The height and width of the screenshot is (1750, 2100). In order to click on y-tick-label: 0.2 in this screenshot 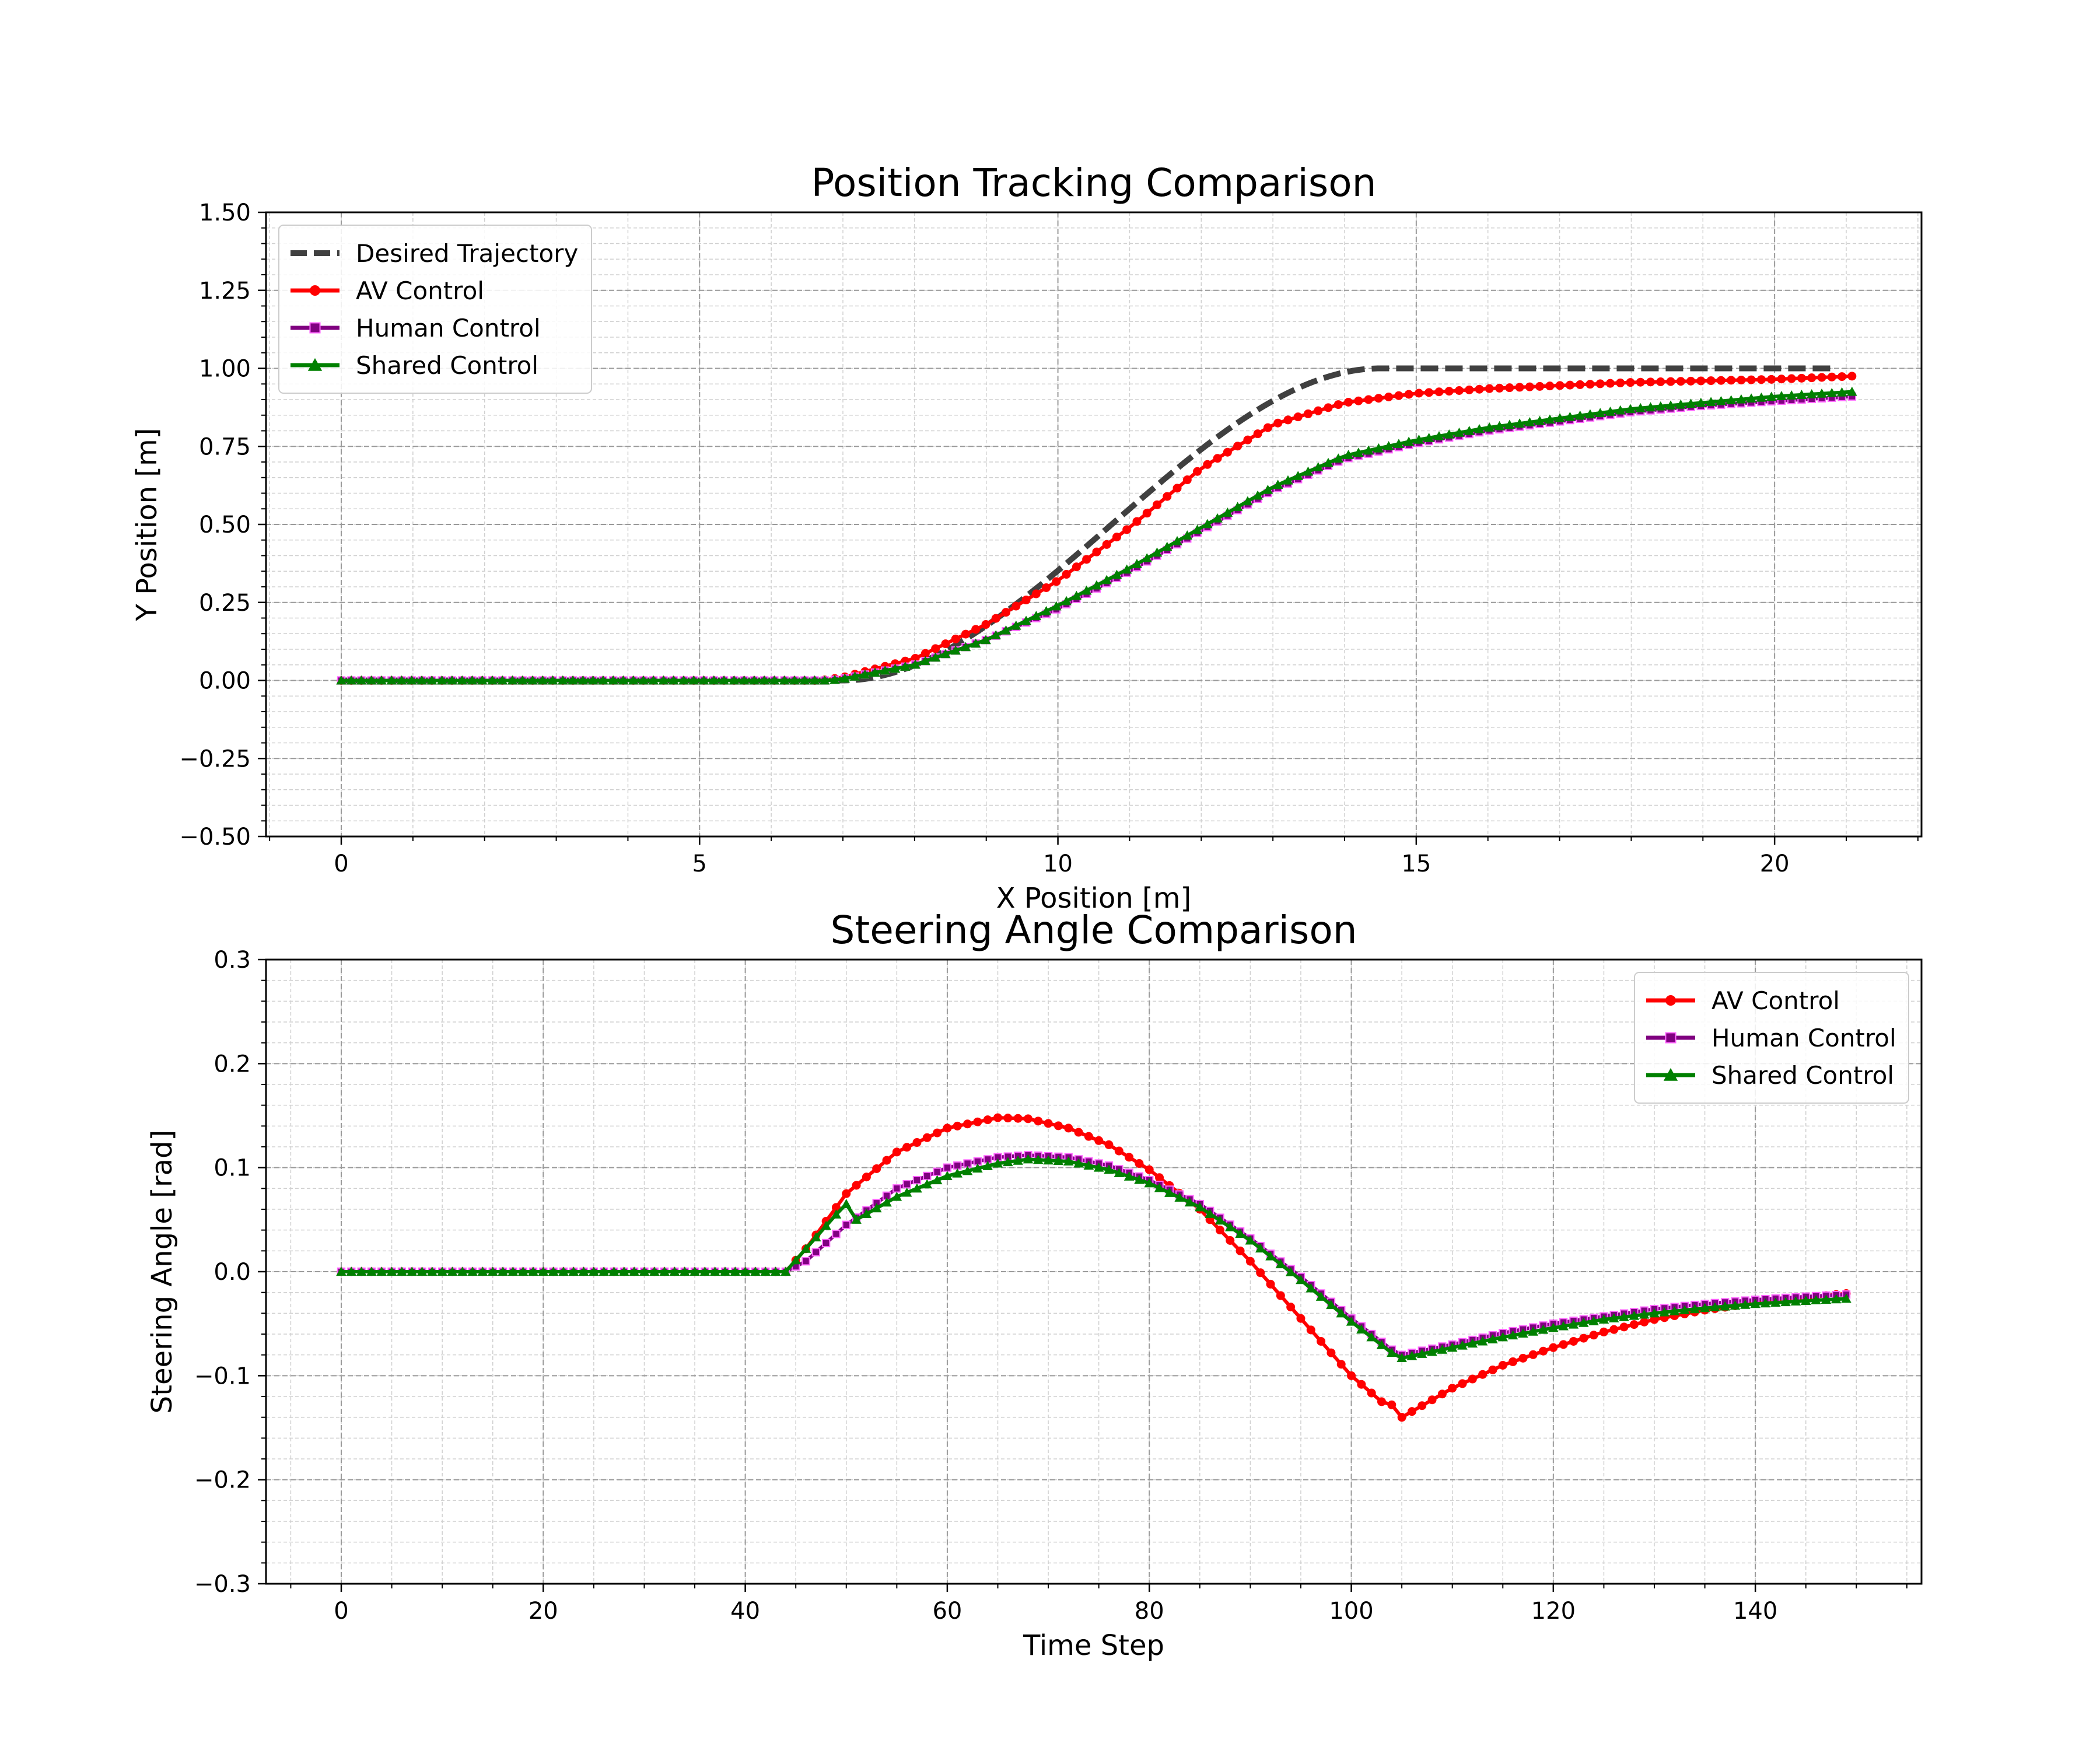, I will do `click(232, 1064)`.